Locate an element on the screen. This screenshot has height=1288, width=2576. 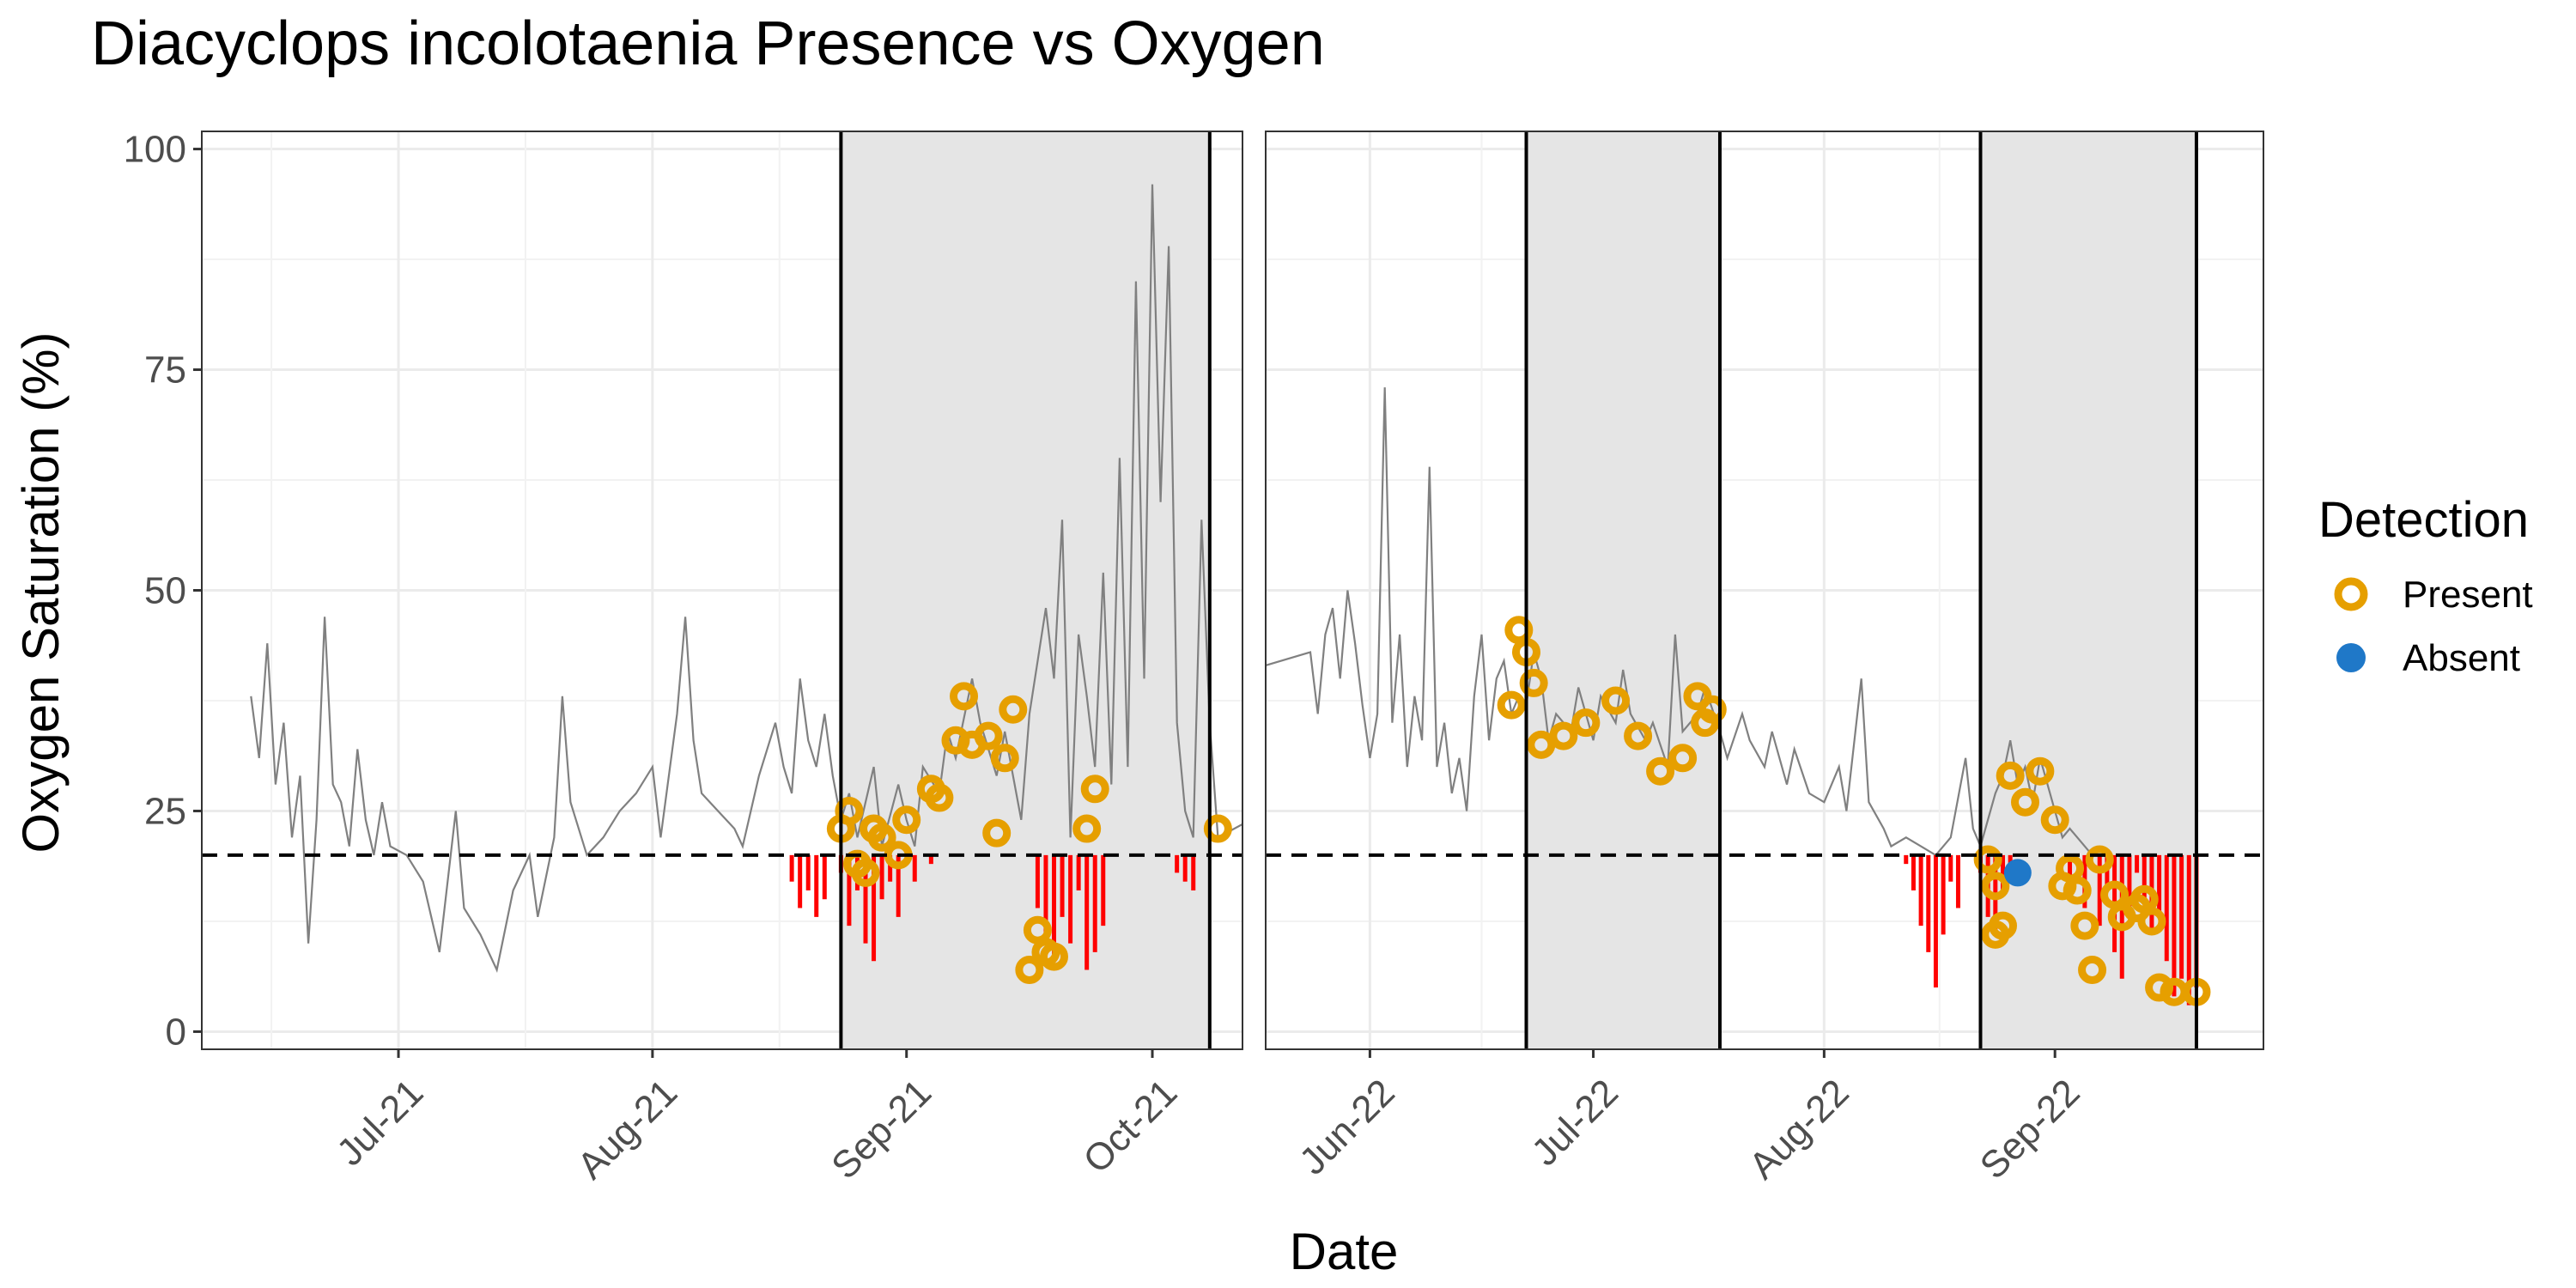
x-axis-title: Date is located at coordinates (1345, 1251).